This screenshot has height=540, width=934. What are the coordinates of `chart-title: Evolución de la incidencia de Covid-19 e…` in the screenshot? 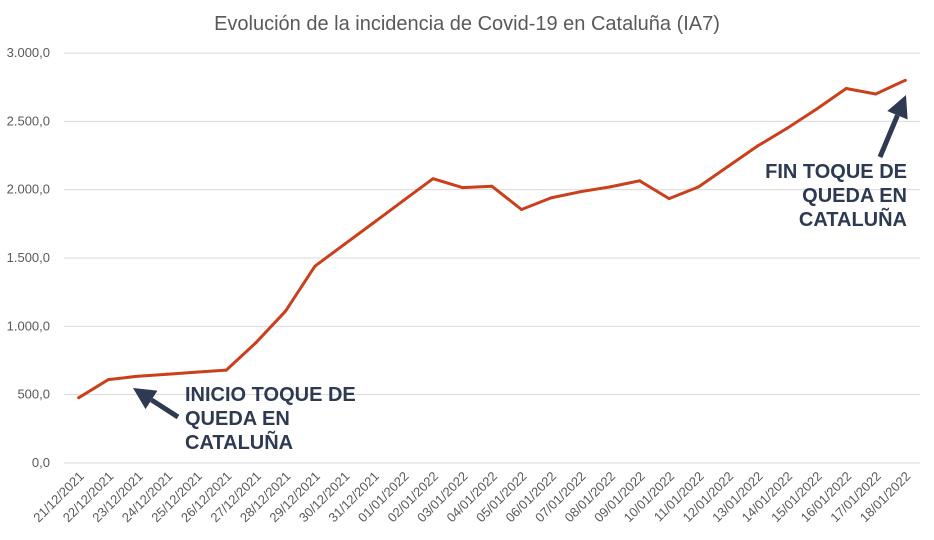 It's located at (467, 24).